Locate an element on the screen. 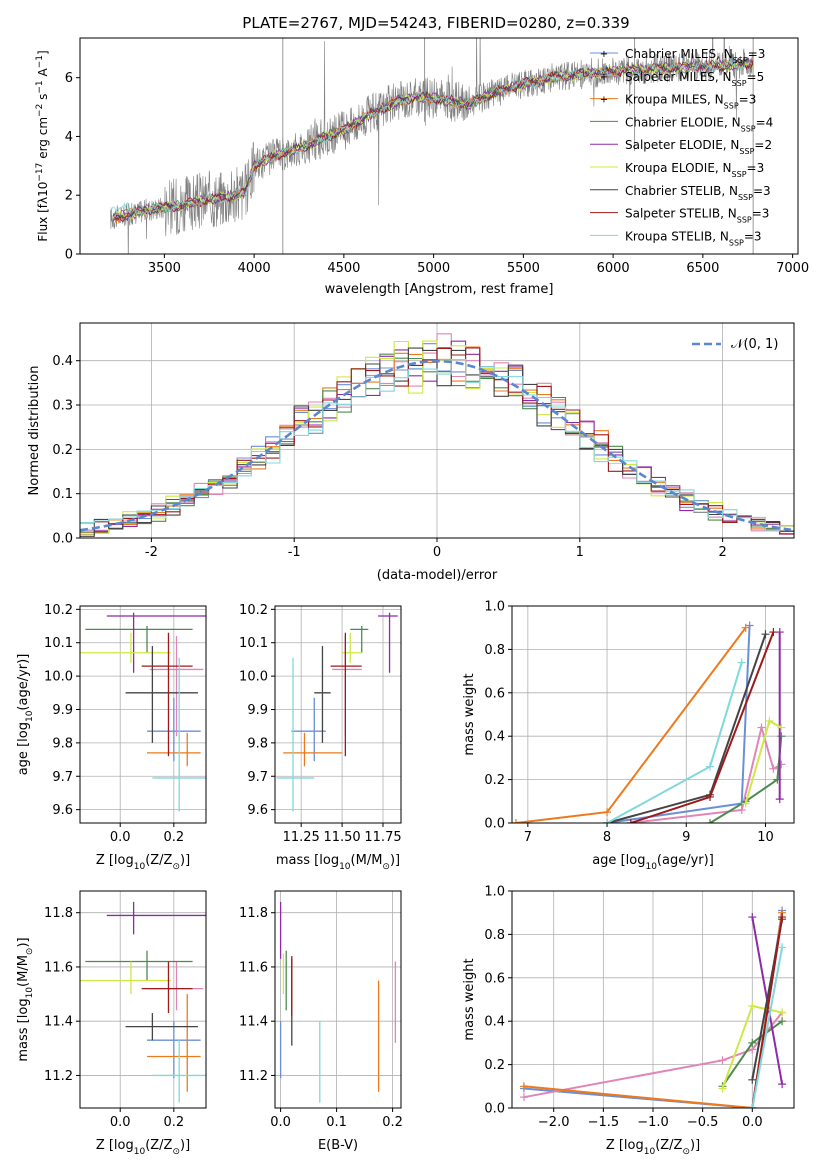 This screenshot has height=1170, width=819. legend-label: Chabrier ELODIE, NSSP=4 is located at coordinates (699, 123).